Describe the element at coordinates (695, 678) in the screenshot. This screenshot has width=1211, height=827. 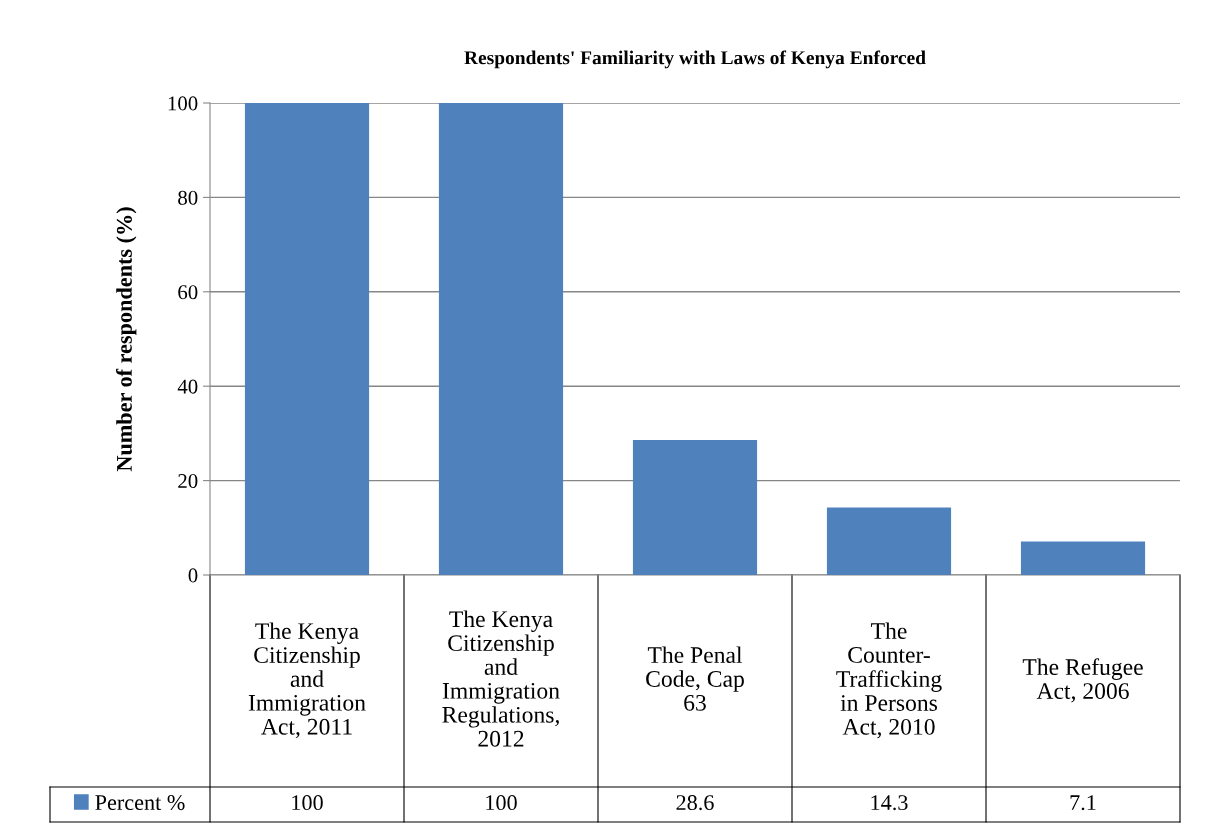
I see `x-tick-label: The Penal Code, Cap 63` at that location.